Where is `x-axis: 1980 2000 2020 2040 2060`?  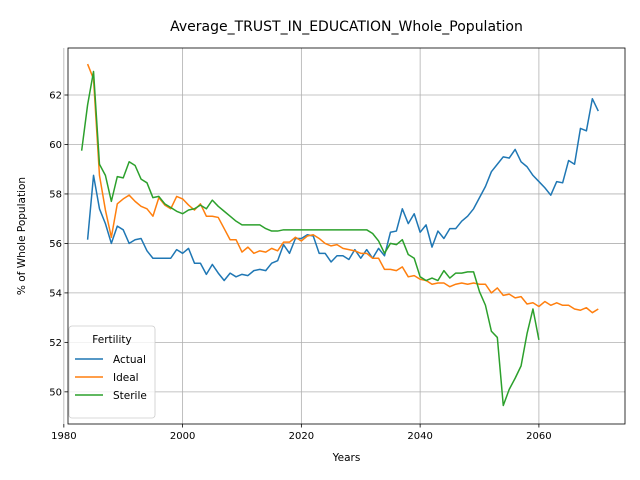 x-axis: 1980 2000 2020 2040 2060 is located at coordinates (301, 433).